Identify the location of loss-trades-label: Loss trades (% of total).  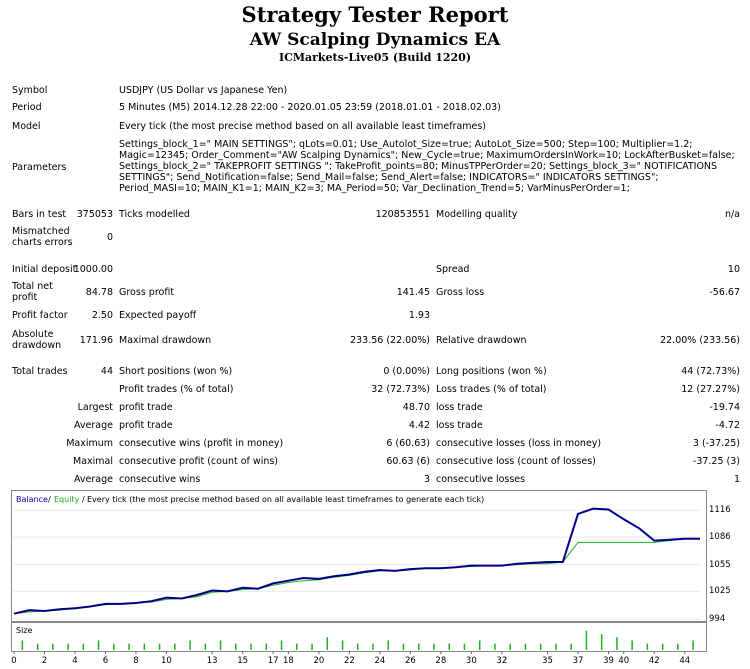
(491, 389).